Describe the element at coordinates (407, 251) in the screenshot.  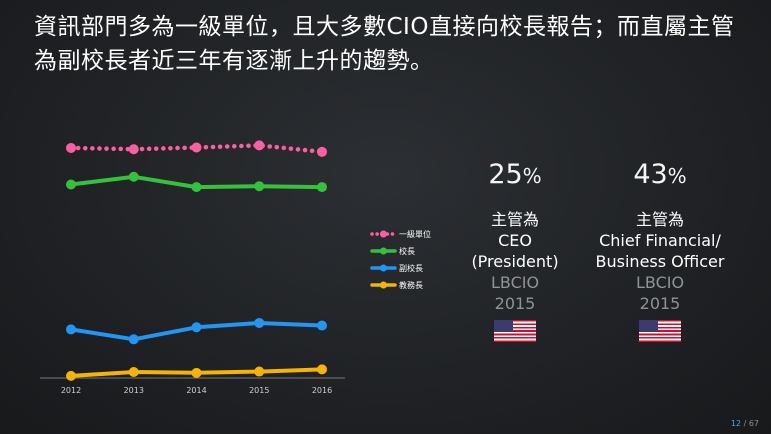
I see `legend-label: 校長` at that location.